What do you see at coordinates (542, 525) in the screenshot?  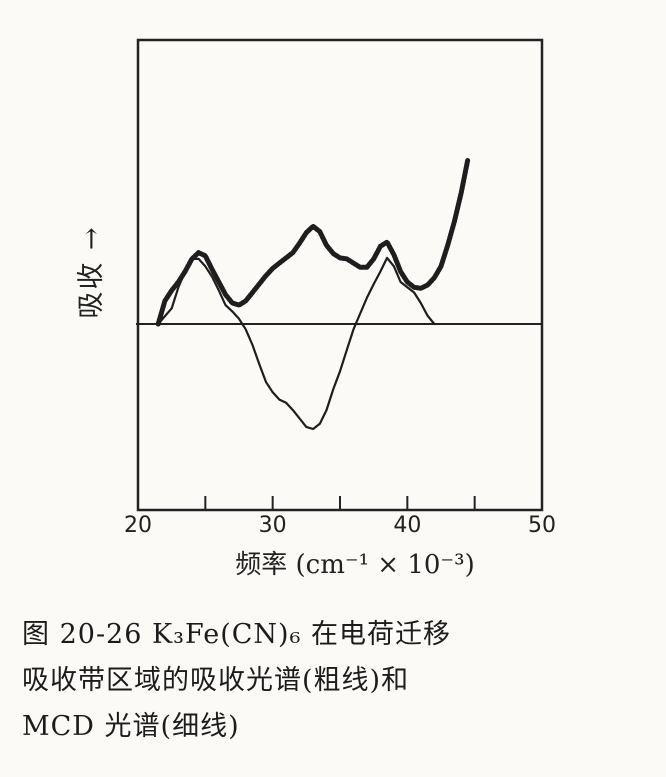 I see `x-tick-label: 50` at bounding box center [542, 525].